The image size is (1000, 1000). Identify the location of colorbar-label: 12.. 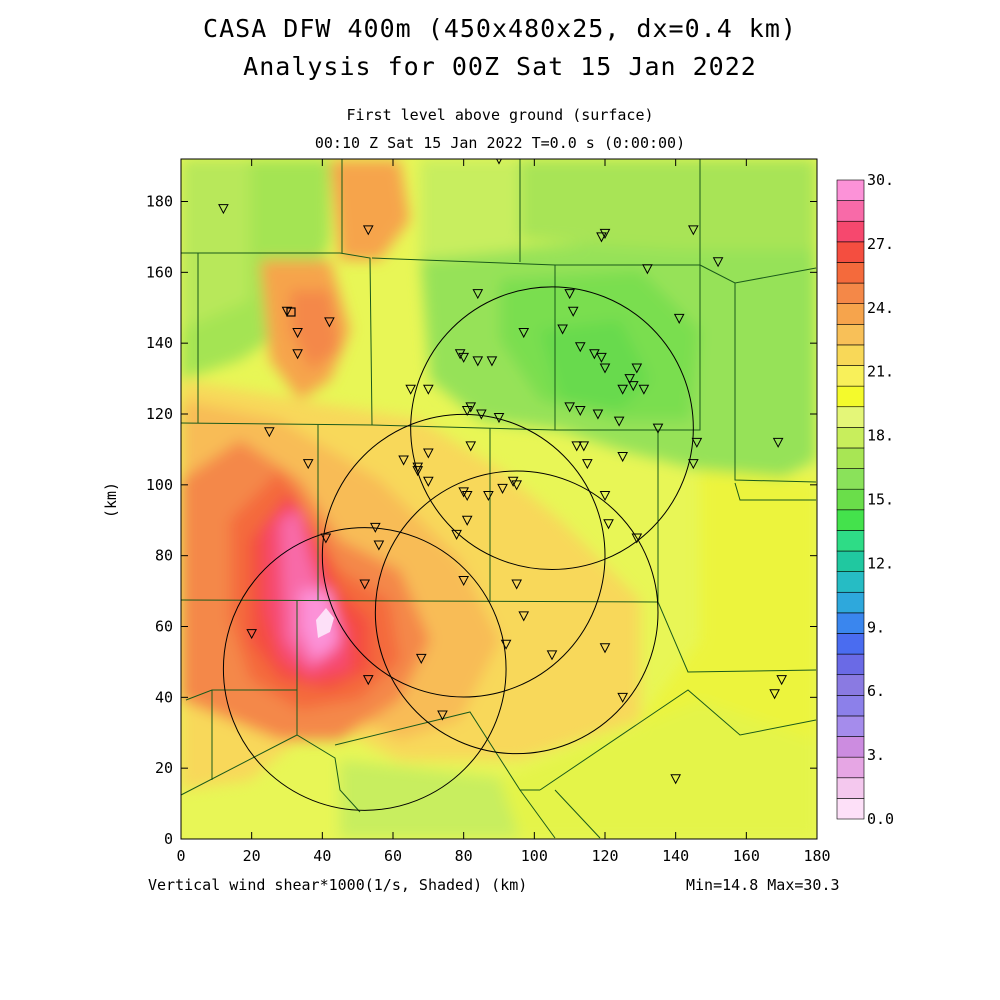
(880, 563).